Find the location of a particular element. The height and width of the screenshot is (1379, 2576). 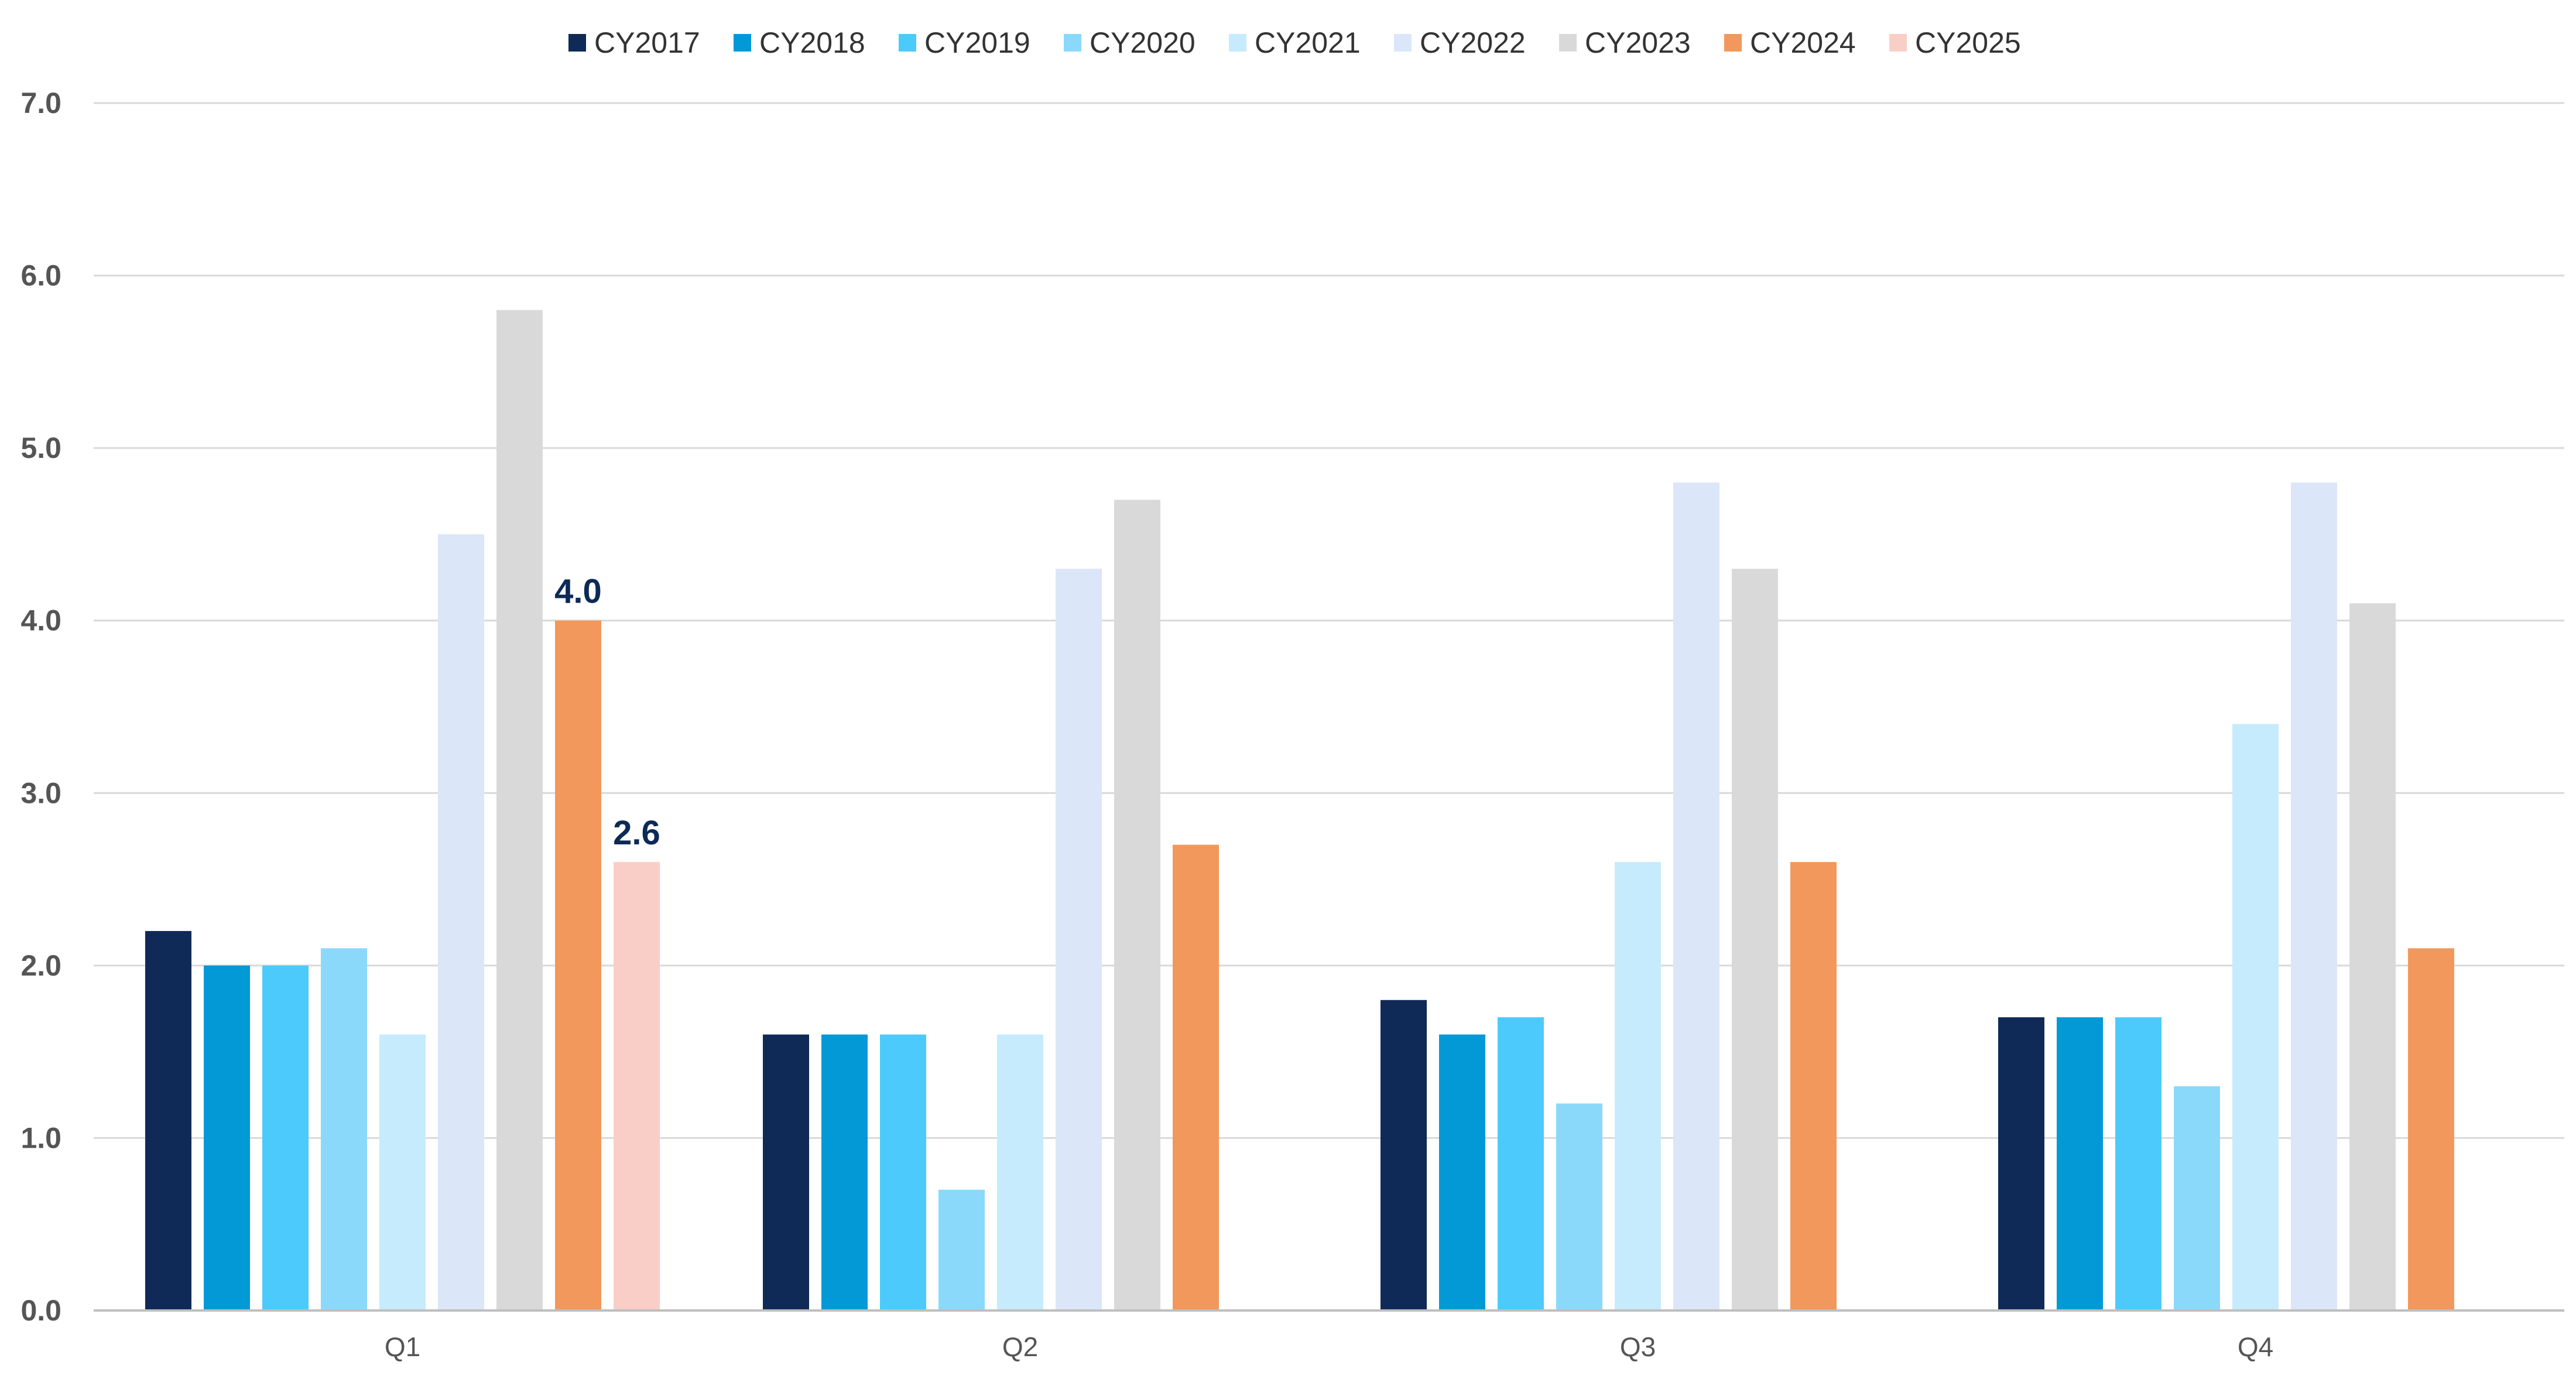

y-tick-label: 3.0 is located at coordinates (40, 792).